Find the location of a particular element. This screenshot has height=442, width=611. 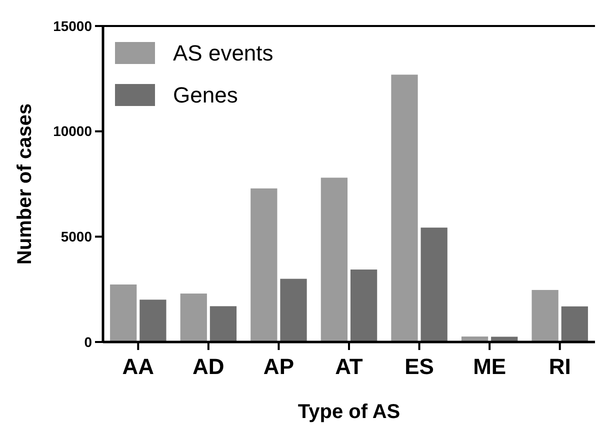

x-tick-label: AA is located at coordinates (138, 366).